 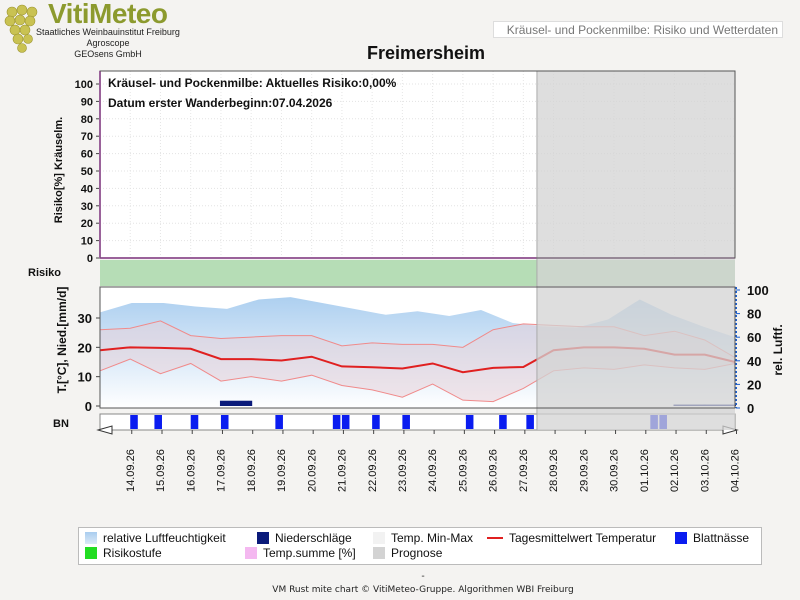 I want to click on risk-ytick-label: 60, so click(x=87, y=155).